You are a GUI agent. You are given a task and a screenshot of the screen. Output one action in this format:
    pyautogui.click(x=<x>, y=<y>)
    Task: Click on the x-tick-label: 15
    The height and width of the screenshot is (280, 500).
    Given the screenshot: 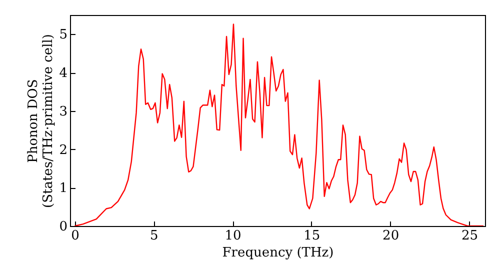 What is the action you would take?
    pyautogui.click(x=312, y=236)
    